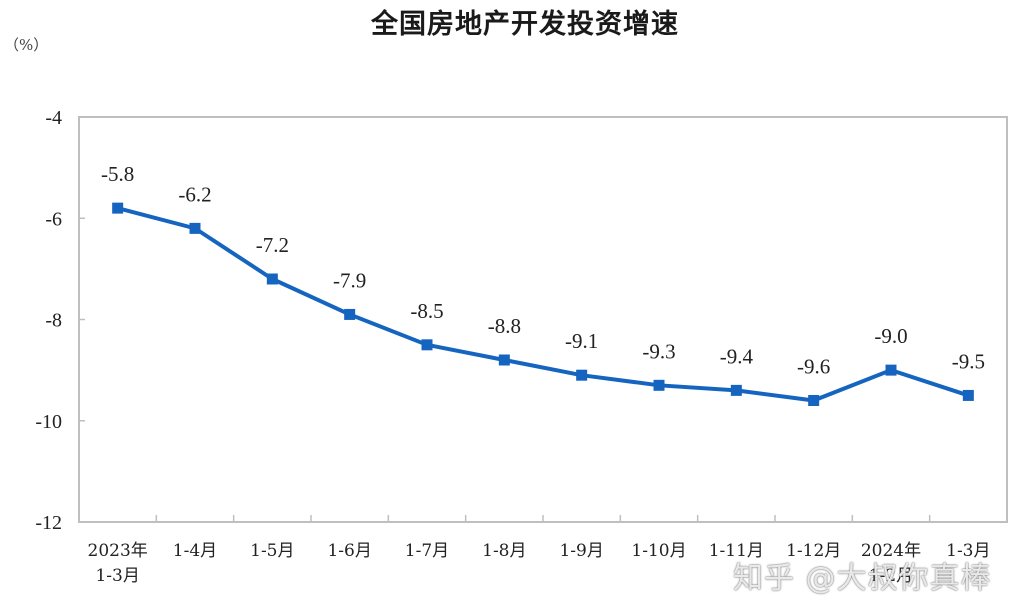 The width and height of the screenshot is (1025, 611). What do you see at coordinates (737, 356) in the screenshot?
I see `data-point-label: -9.4` at bounding box center [737, 356].